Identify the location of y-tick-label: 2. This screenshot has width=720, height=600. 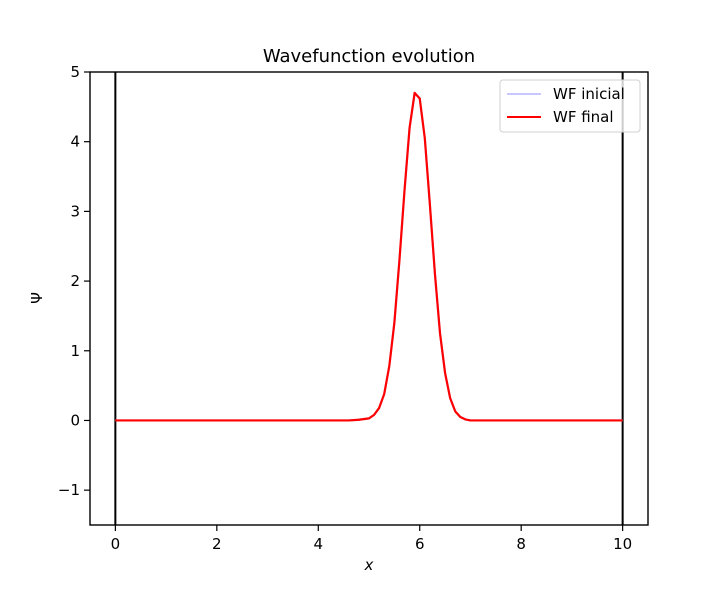
(75, 281).